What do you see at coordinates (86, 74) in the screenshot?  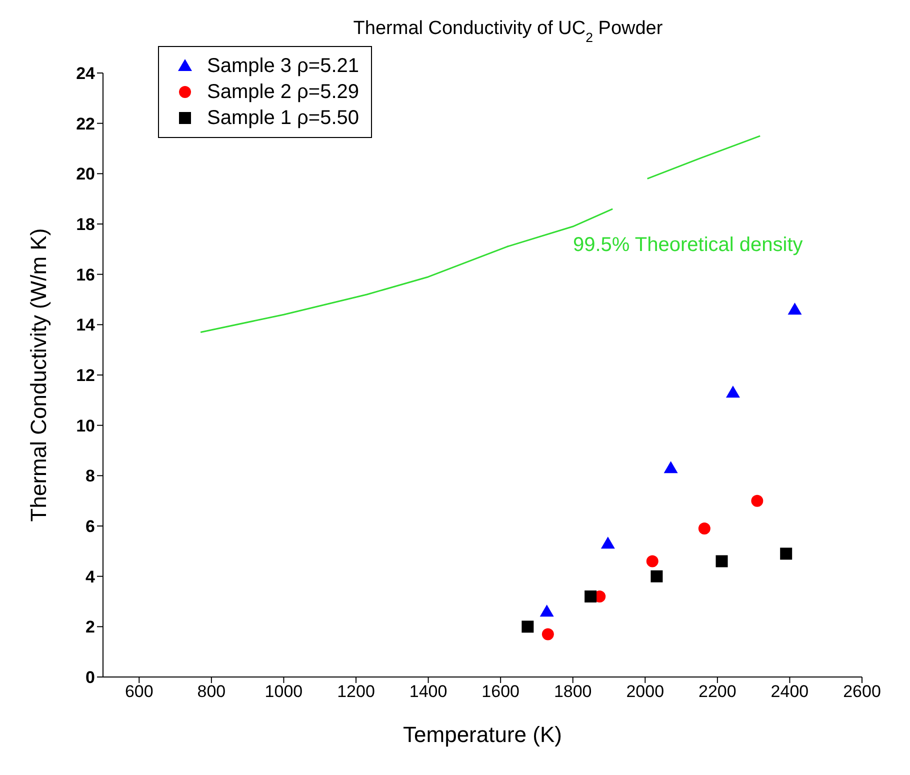 I see `y-tick-label: 24` at bounding box center [86, 74].